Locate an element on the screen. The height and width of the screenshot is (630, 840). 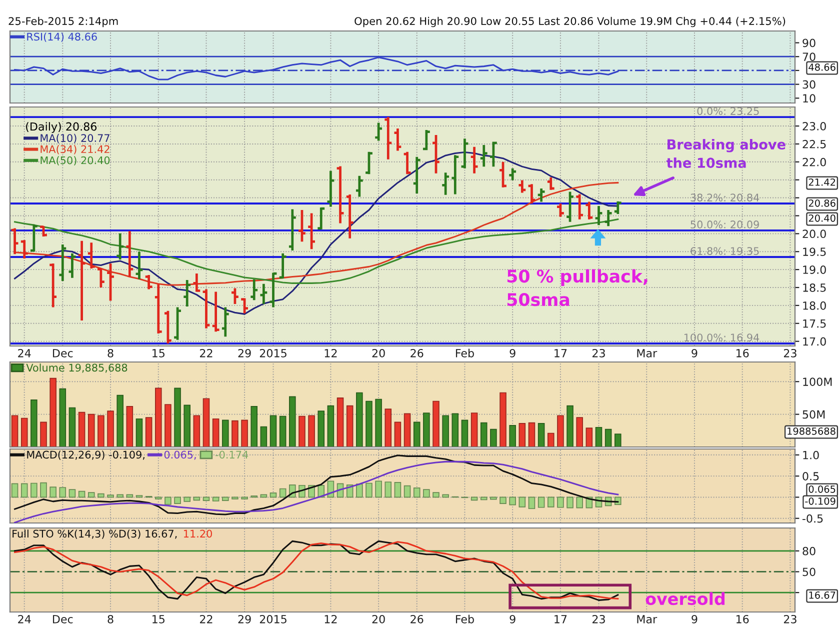
y-tick-label: 19.5 is located at coordinates (814, 252).